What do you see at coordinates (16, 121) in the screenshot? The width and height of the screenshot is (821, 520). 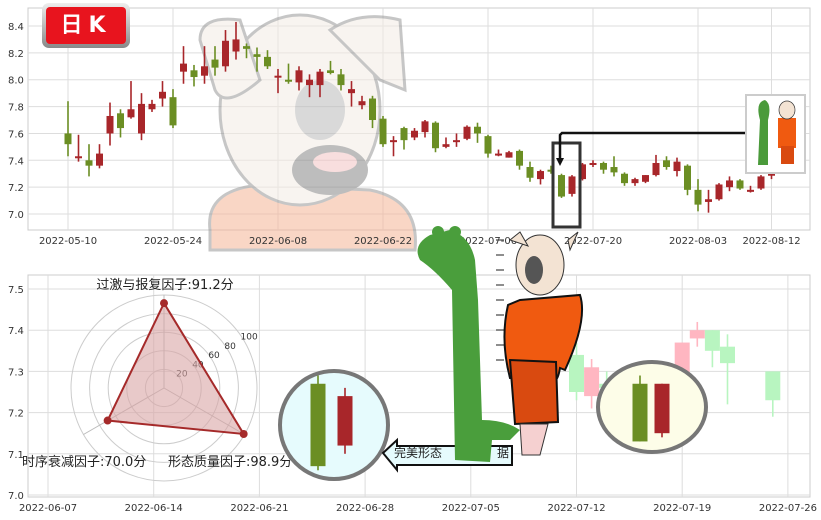 I see `top-y-axis: 7.0 7.2 7.4 7.6 7.8 8.0 8.2 8.4` at bounding box center [16, 121].